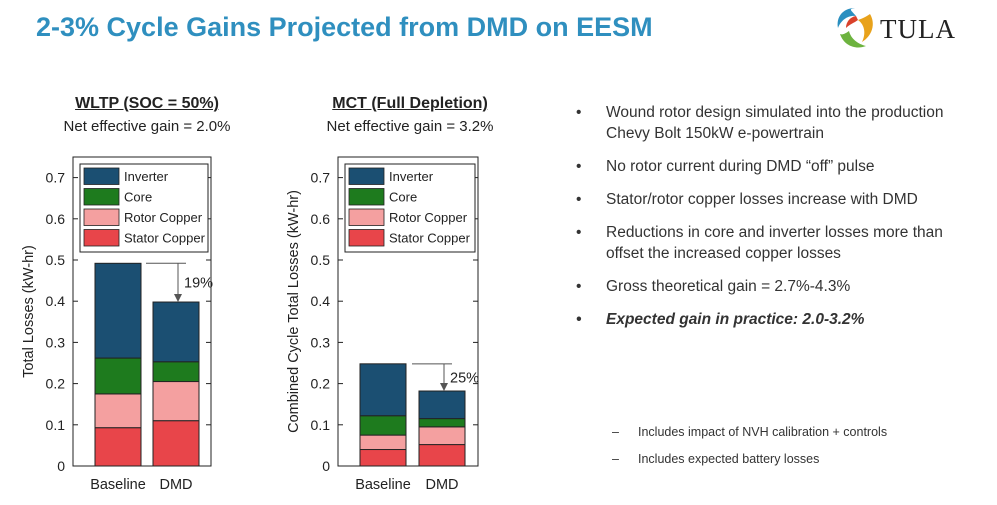  Describe the element at coordinates (728, 286) in the screenshot. I see `bullet-text: Gross theoretical gain = 2.7%-4.3%` at that location.